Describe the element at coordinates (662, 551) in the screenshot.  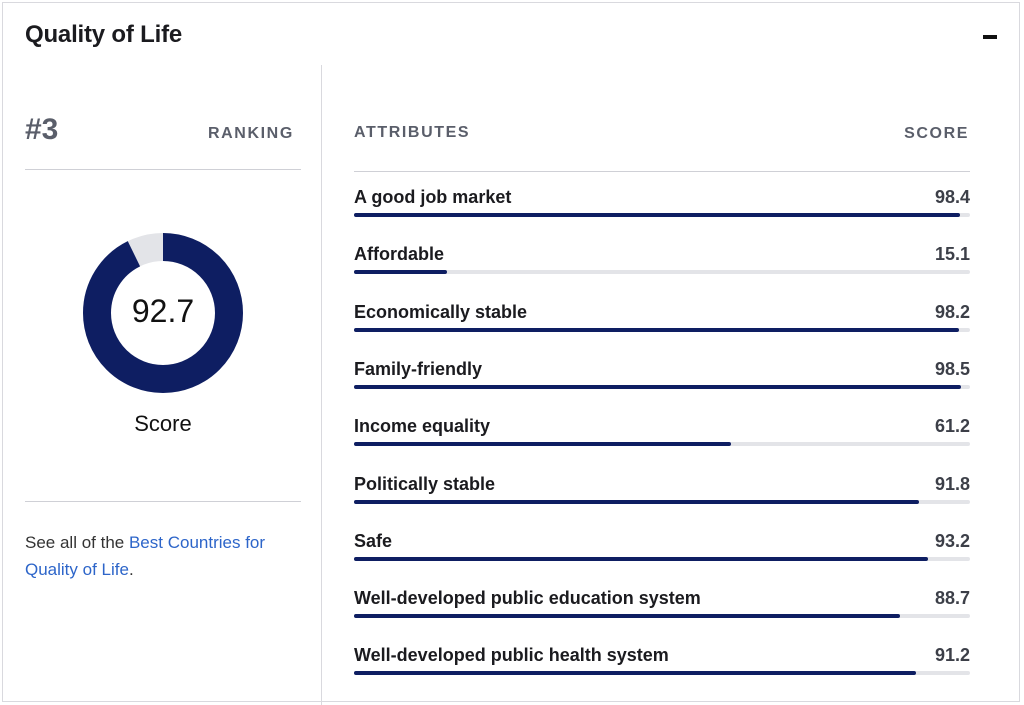
I see `attribute-row: Safe 93.2` at that location.